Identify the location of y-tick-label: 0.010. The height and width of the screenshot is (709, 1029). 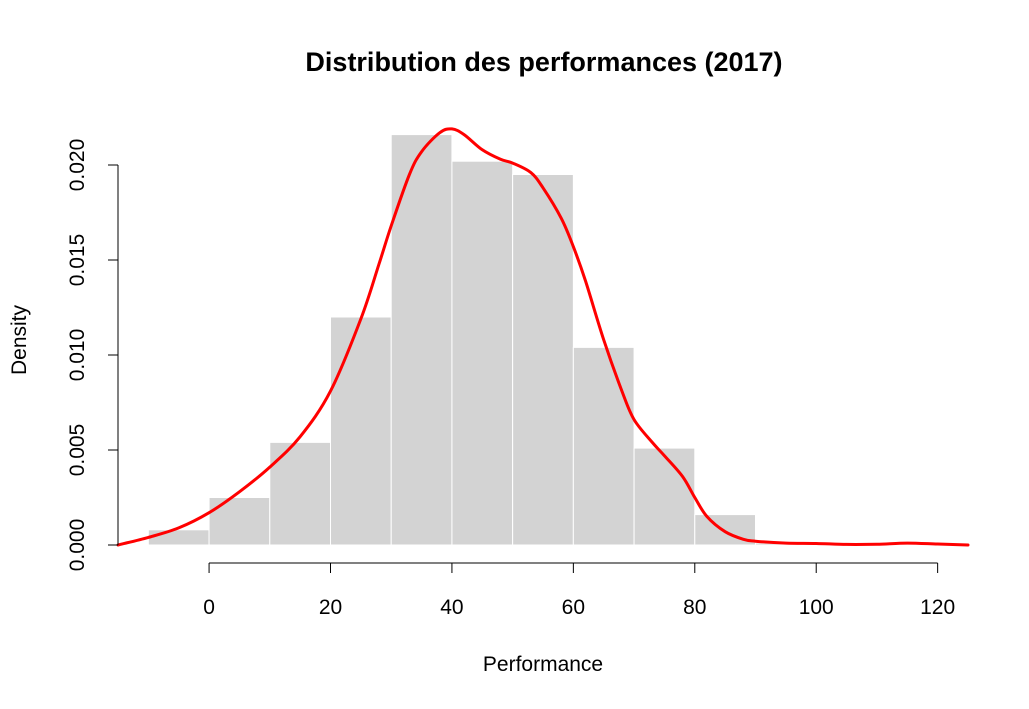
(77, 355).